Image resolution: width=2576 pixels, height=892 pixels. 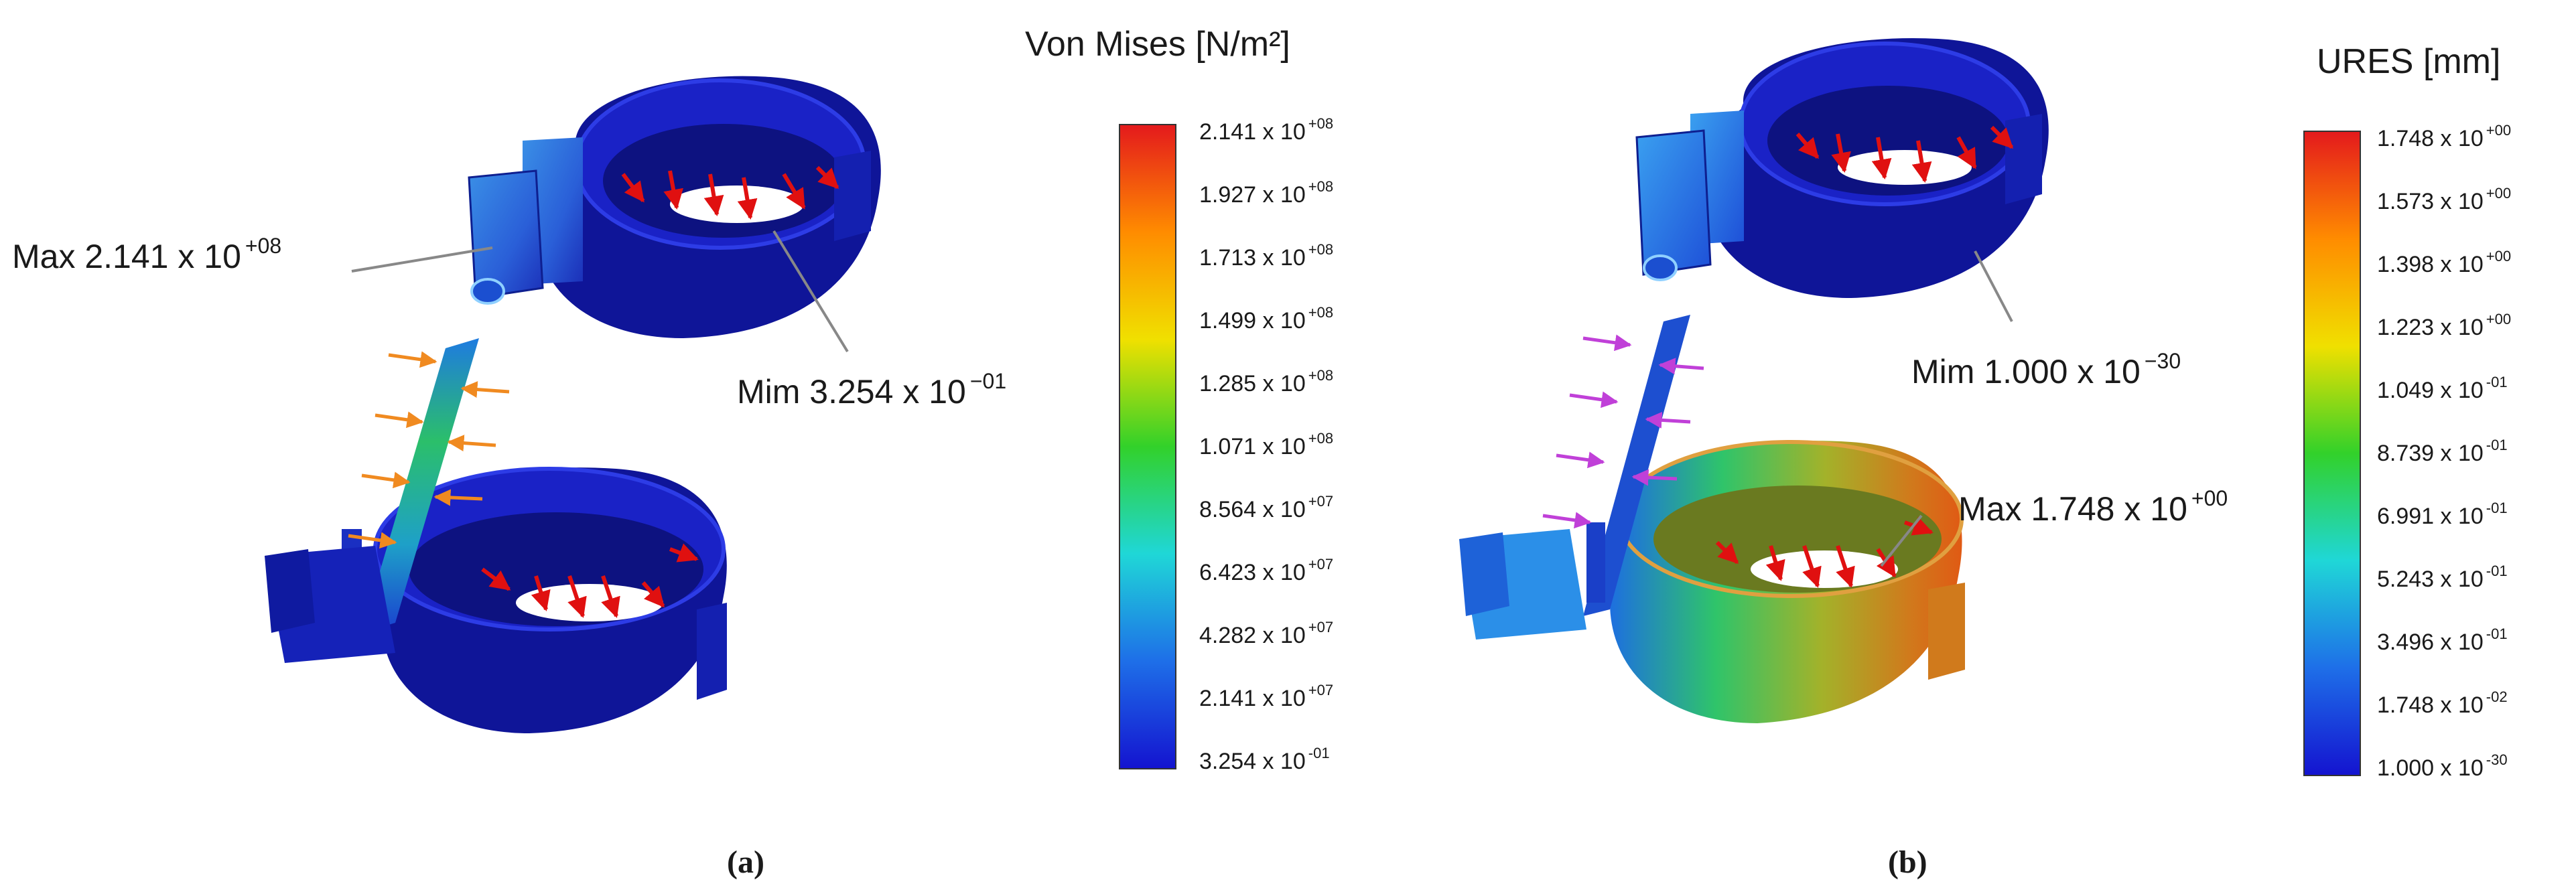 I want to click on min-callout: Mim 1.000 x 10 −30, so click(x=2046, y=369).